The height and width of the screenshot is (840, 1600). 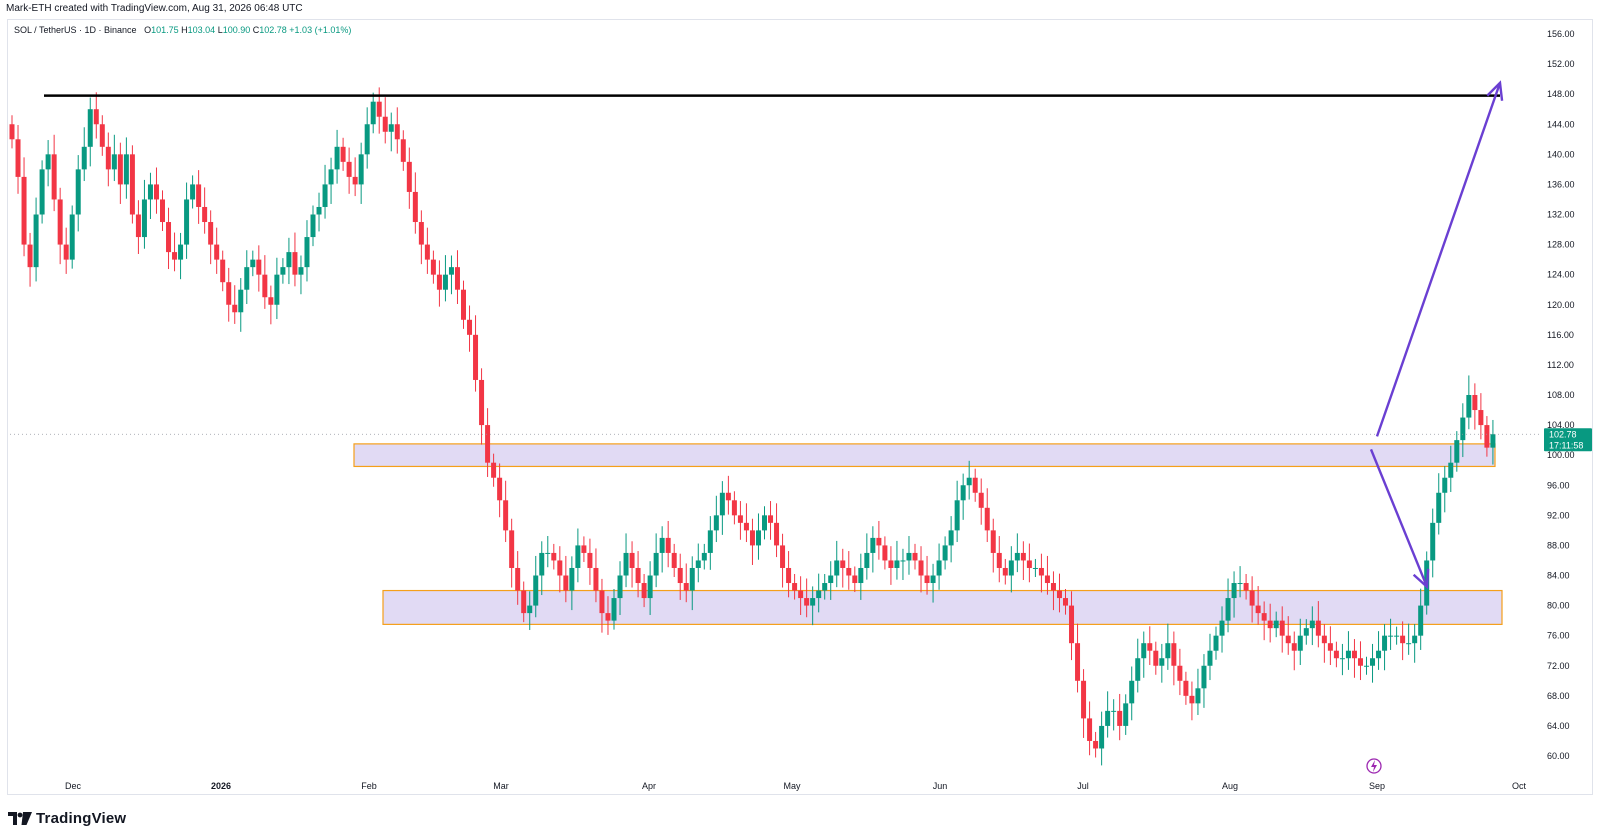 What do you see at coordinates (1399, 519) in the screenshot?
I see `bearish-projection-arrow` at bounding box center [1399, 519].